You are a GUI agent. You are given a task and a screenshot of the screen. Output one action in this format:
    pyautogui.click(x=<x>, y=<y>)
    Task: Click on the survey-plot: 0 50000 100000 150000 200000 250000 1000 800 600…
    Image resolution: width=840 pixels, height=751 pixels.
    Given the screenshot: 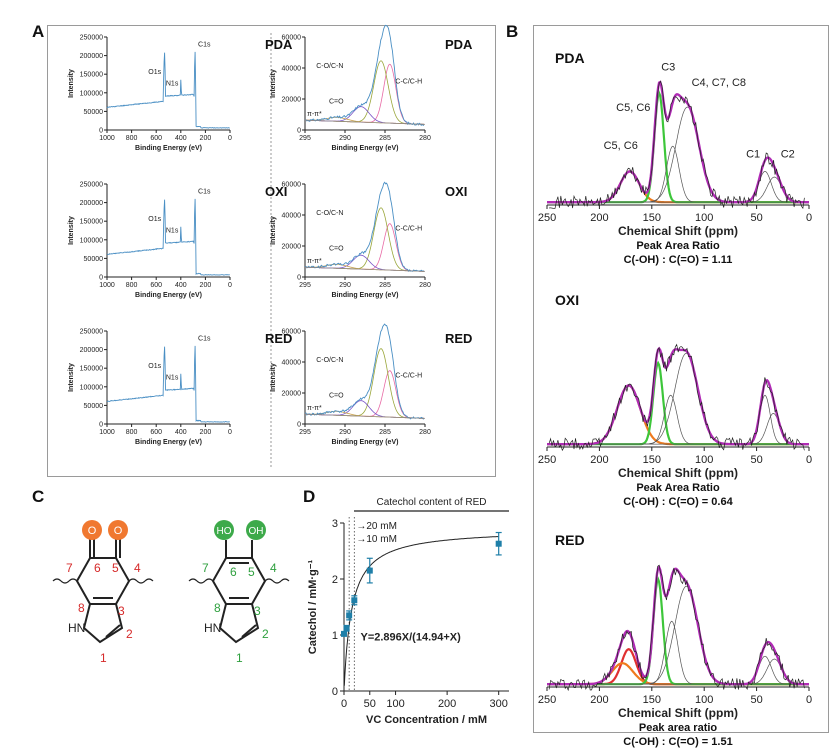 What is the action you would take?
    pyautogui.click(x=180, y=94)
    